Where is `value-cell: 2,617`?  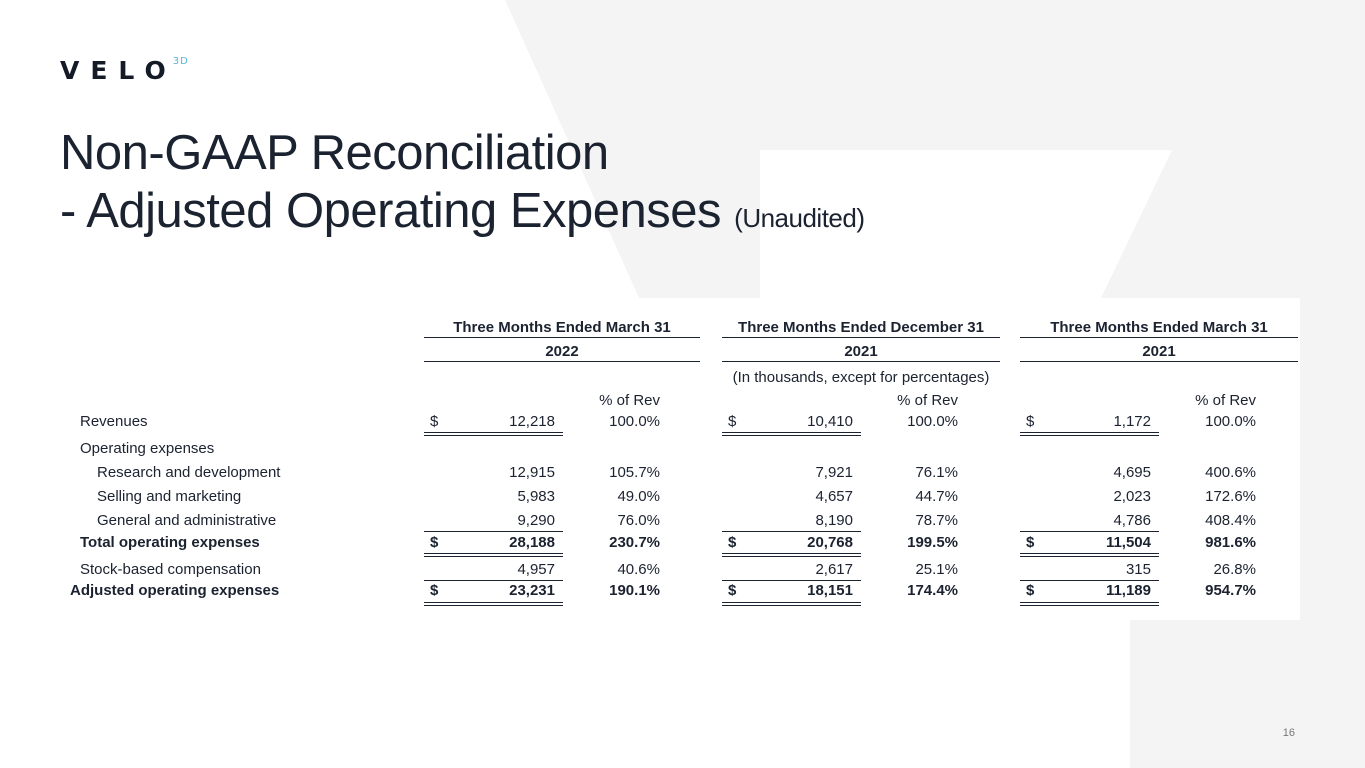
value-cell: 2,617 is located at coordinates (834, 569).